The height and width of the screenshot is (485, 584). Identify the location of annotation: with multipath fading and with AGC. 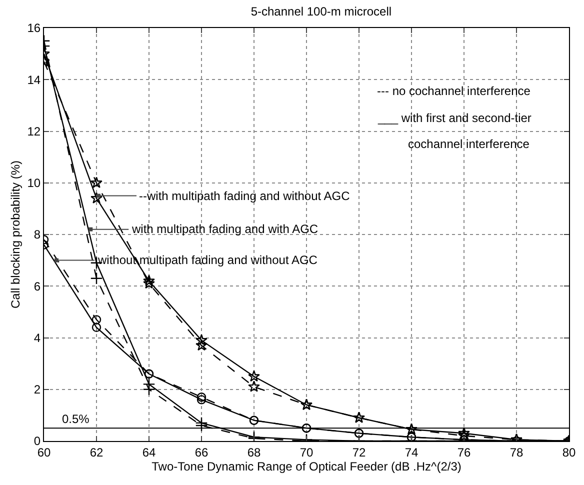
(224, 229).